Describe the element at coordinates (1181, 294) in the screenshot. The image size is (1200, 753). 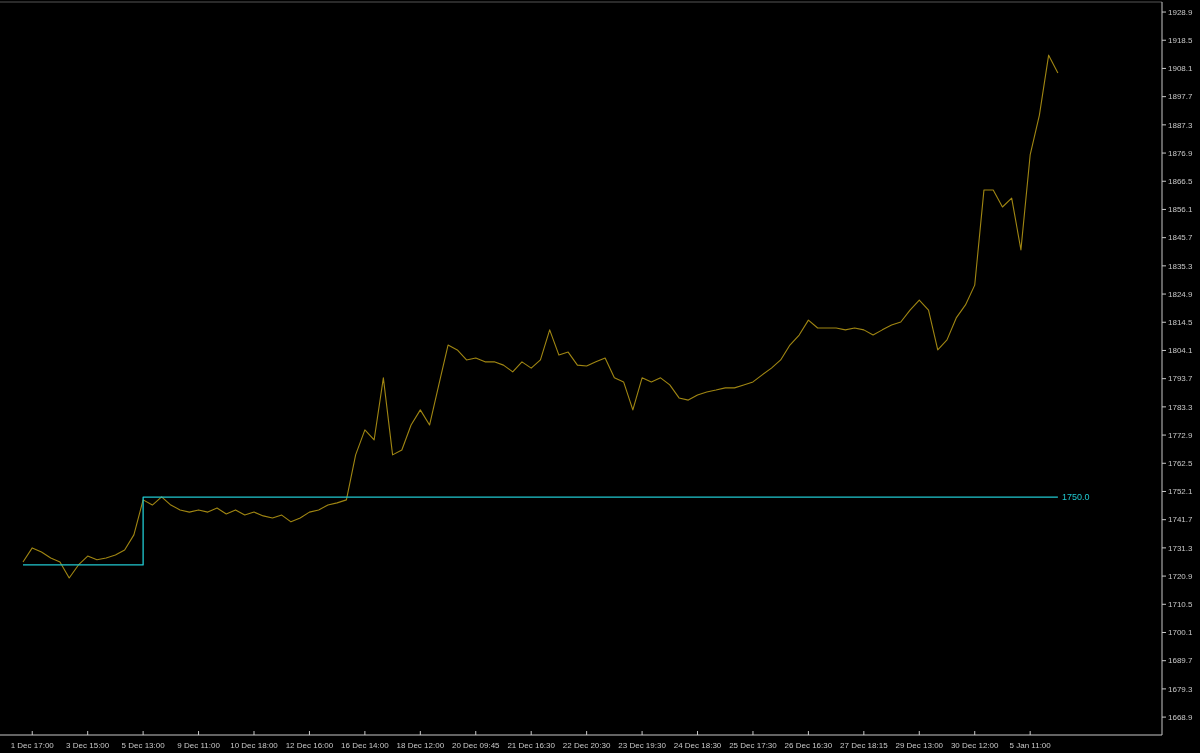
I see `y-tick-label: 1824.9` at that location.